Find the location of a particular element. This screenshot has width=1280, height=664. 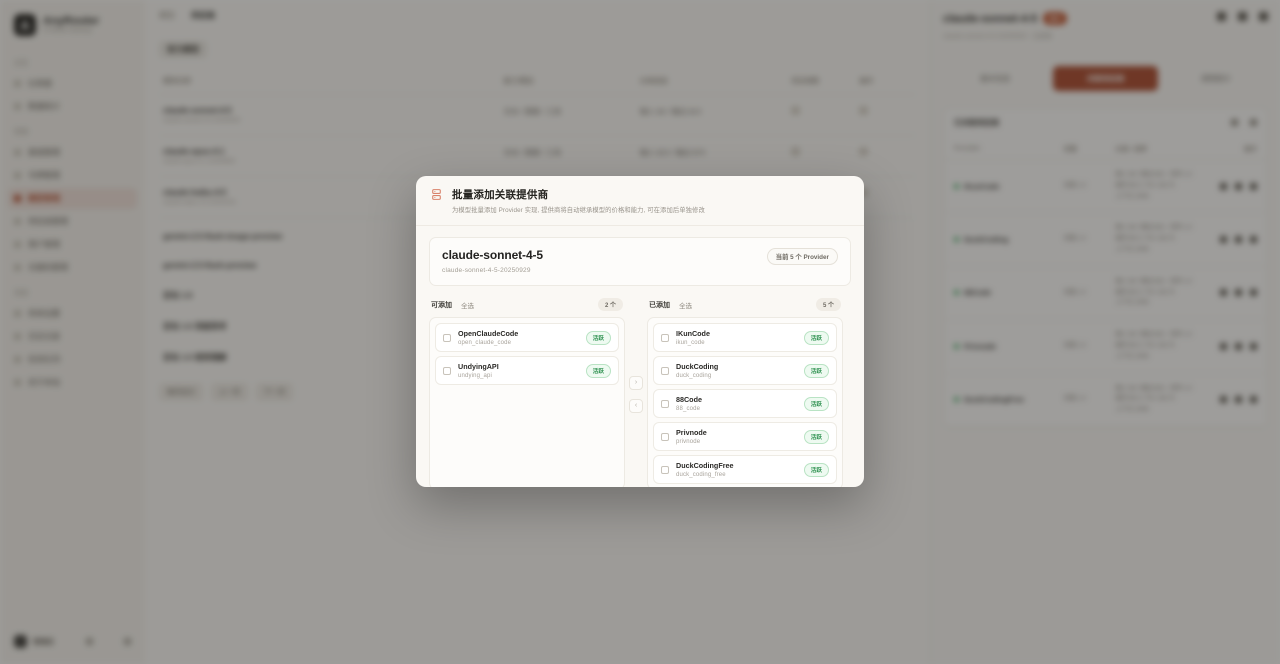

list-item: Privnode privnode 活跃 is located at coordinates (745, 436).